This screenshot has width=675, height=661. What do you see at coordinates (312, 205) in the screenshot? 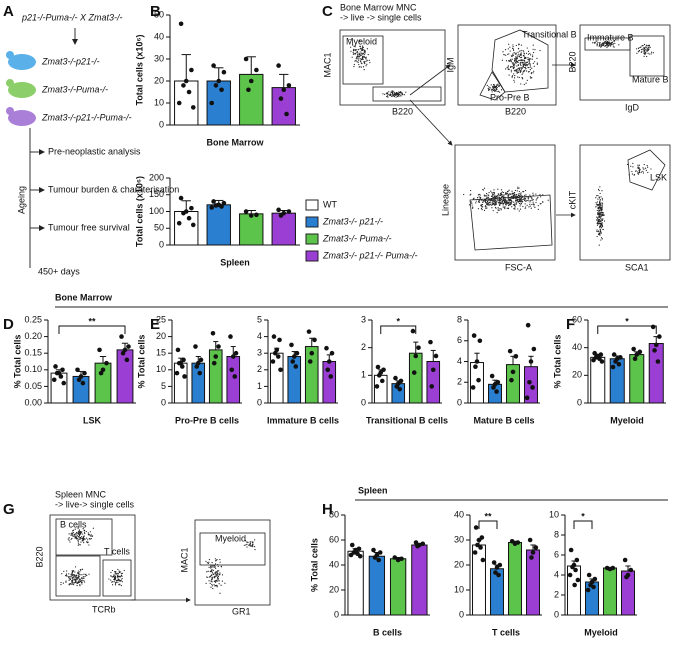
I see `legend-swatch` at bounding box center [312, 205].